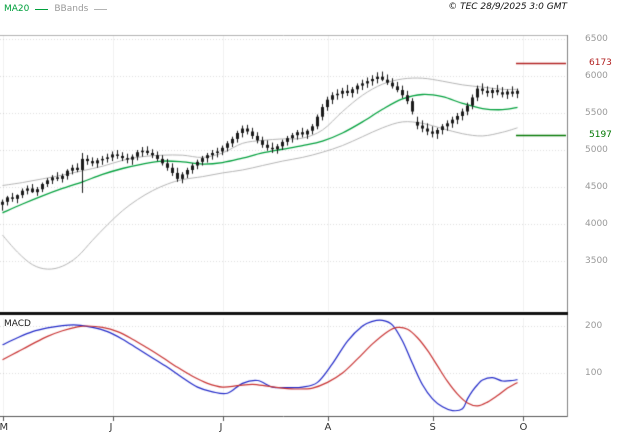 This screenshot has width=627, height=440. I want to click on ma20-legend-label: MA20, so click(17, 9).